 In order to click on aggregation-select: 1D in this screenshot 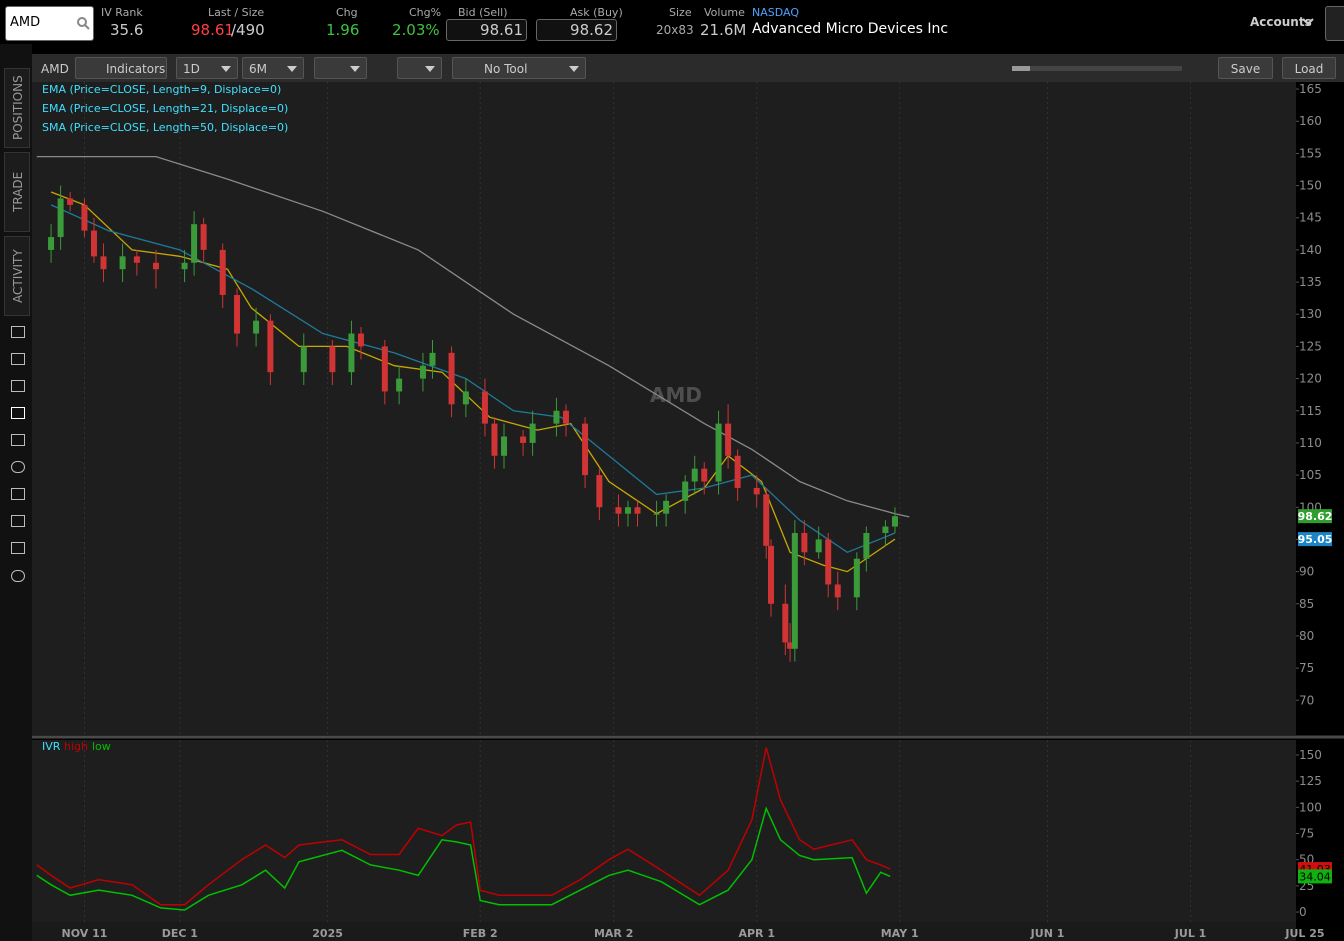, I will do `click(207, 68)`.